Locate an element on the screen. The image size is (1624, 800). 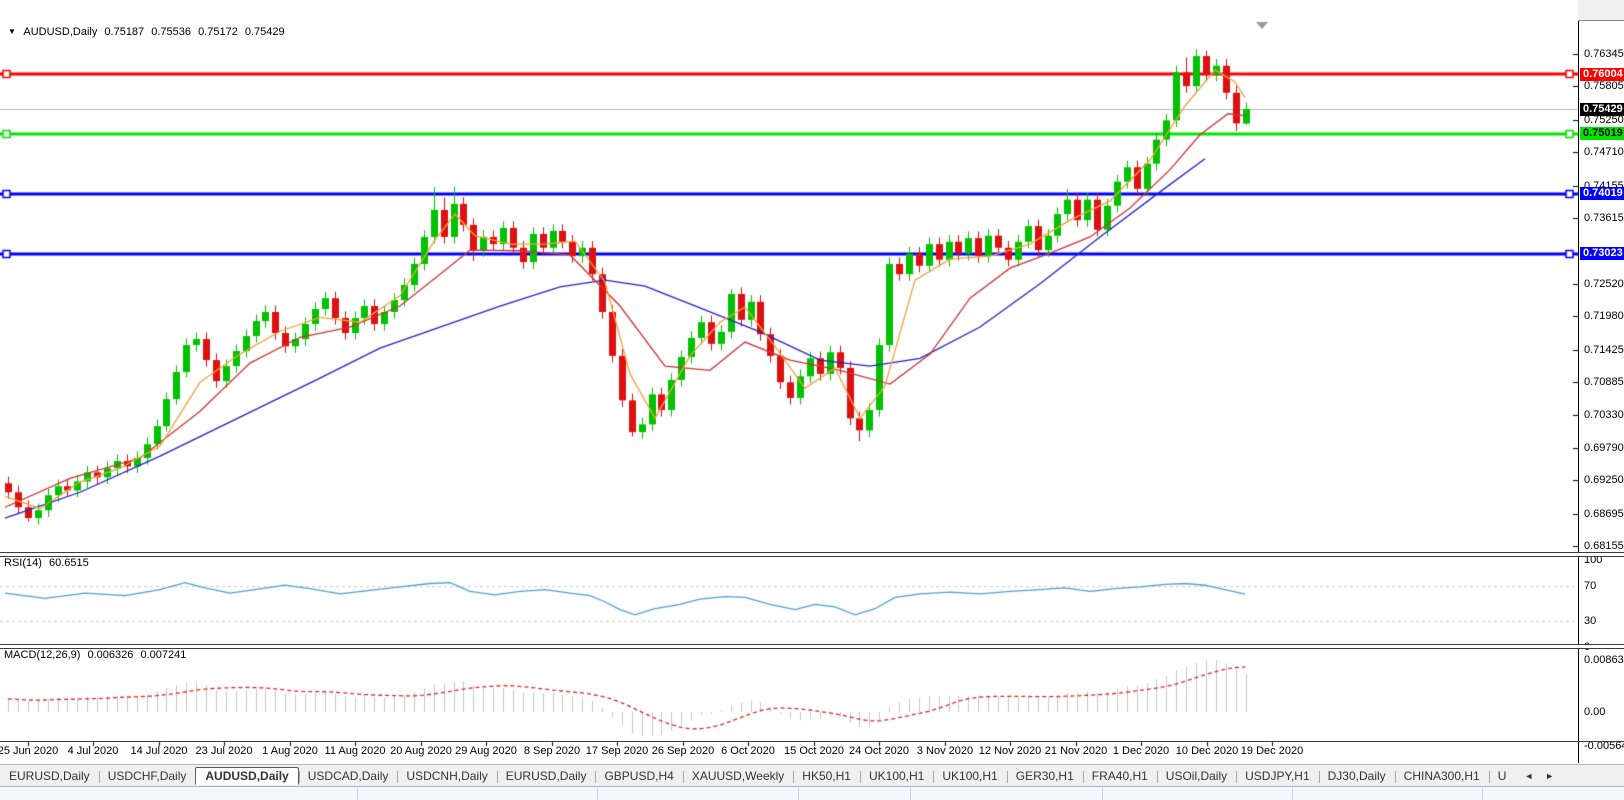
date-tick-label: 1 Dec 2020 is located at coordinates (1141, 751).